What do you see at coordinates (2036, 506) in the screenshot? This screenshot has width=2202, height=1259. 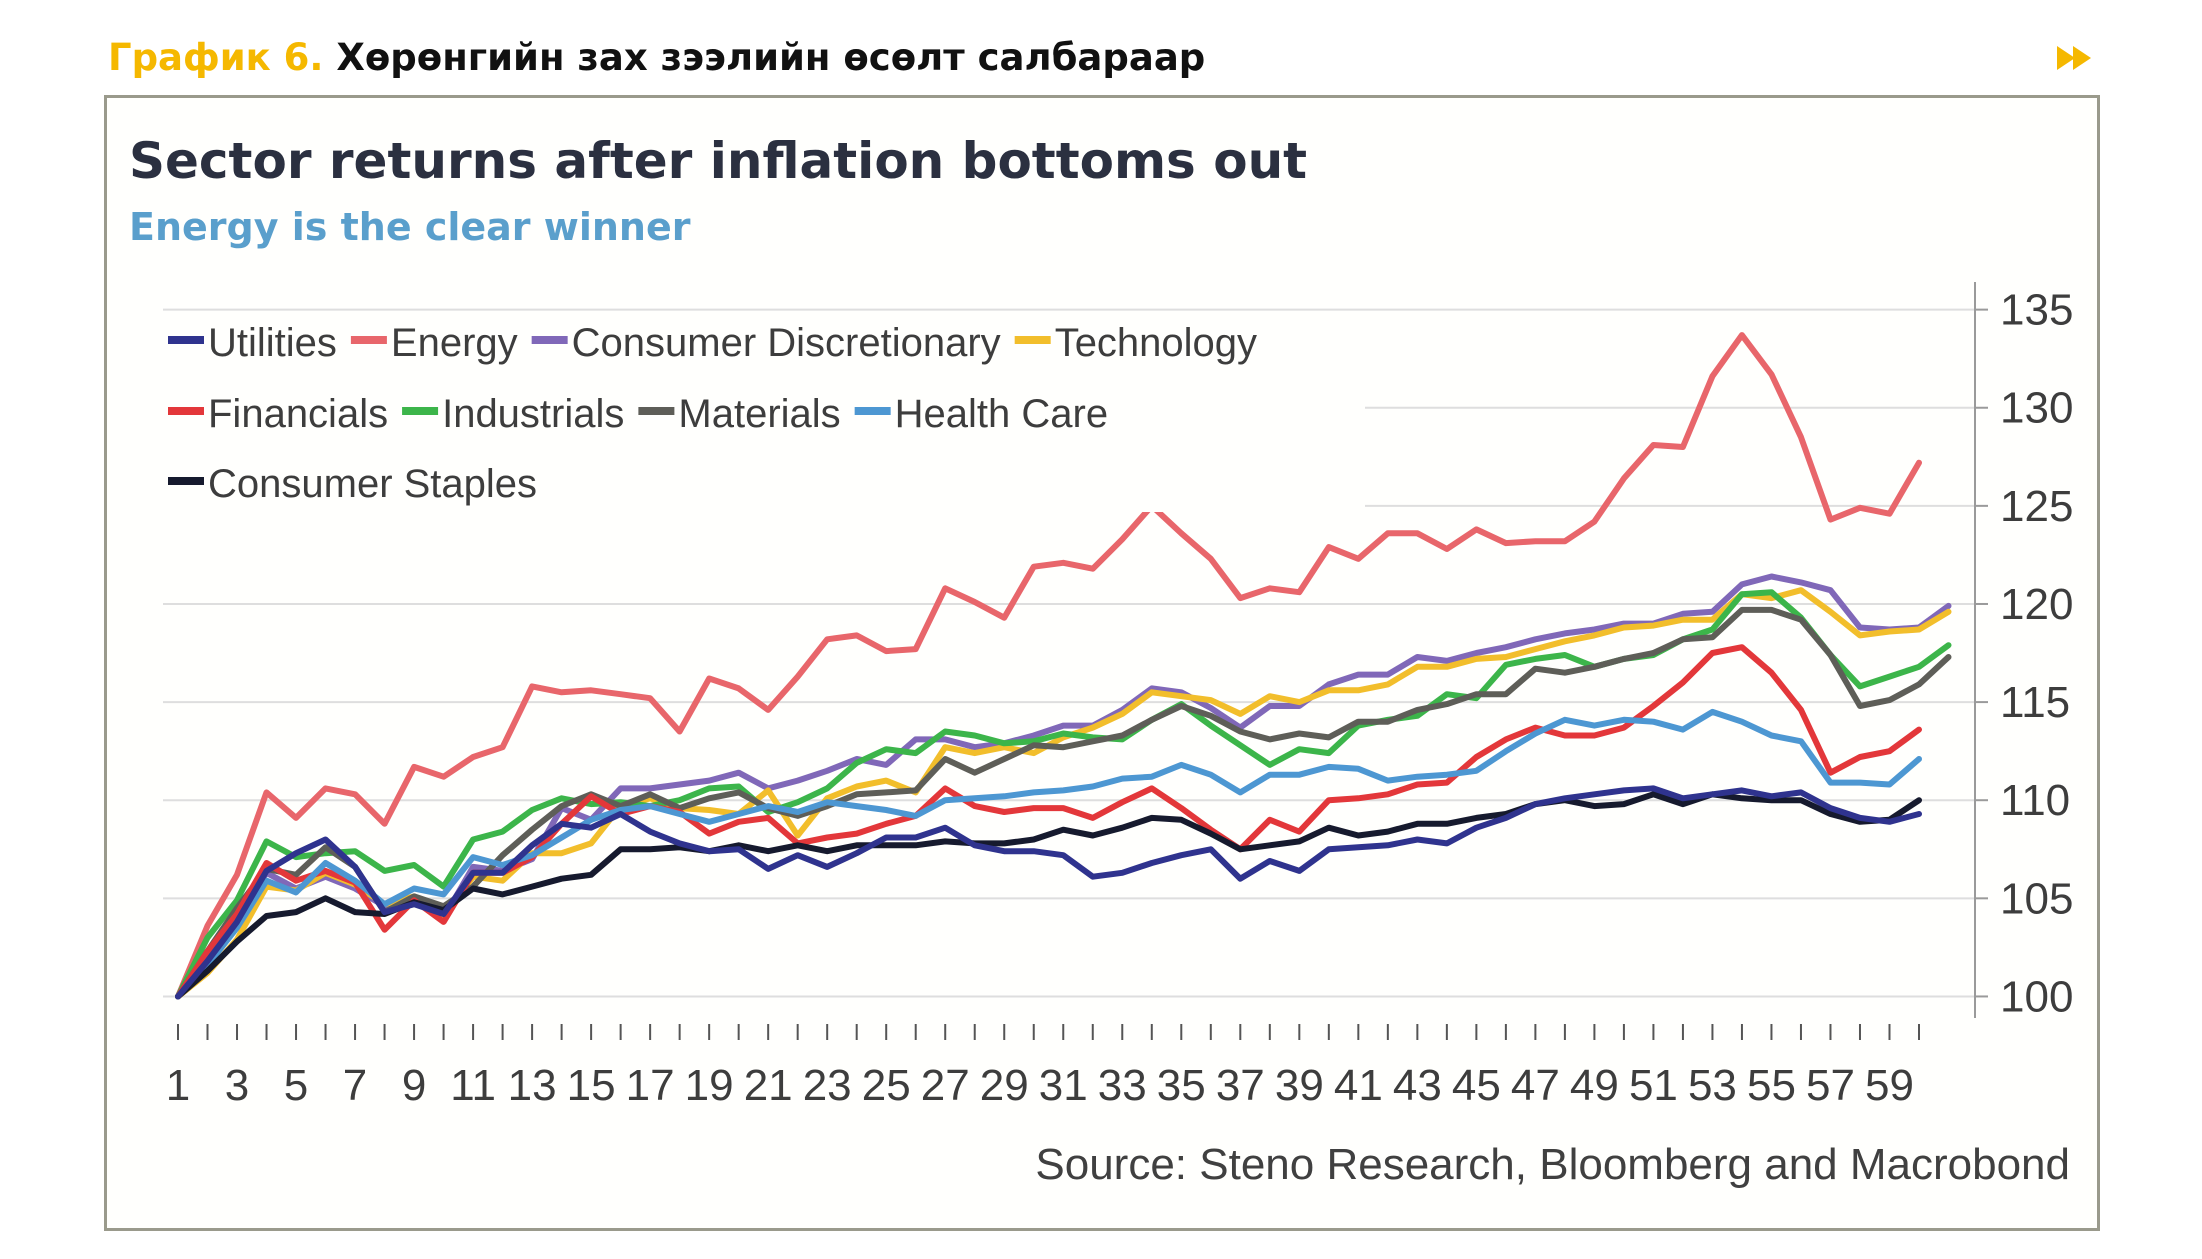 I see `y-tick-label-125: 125` at bounding box center [2036, 506].